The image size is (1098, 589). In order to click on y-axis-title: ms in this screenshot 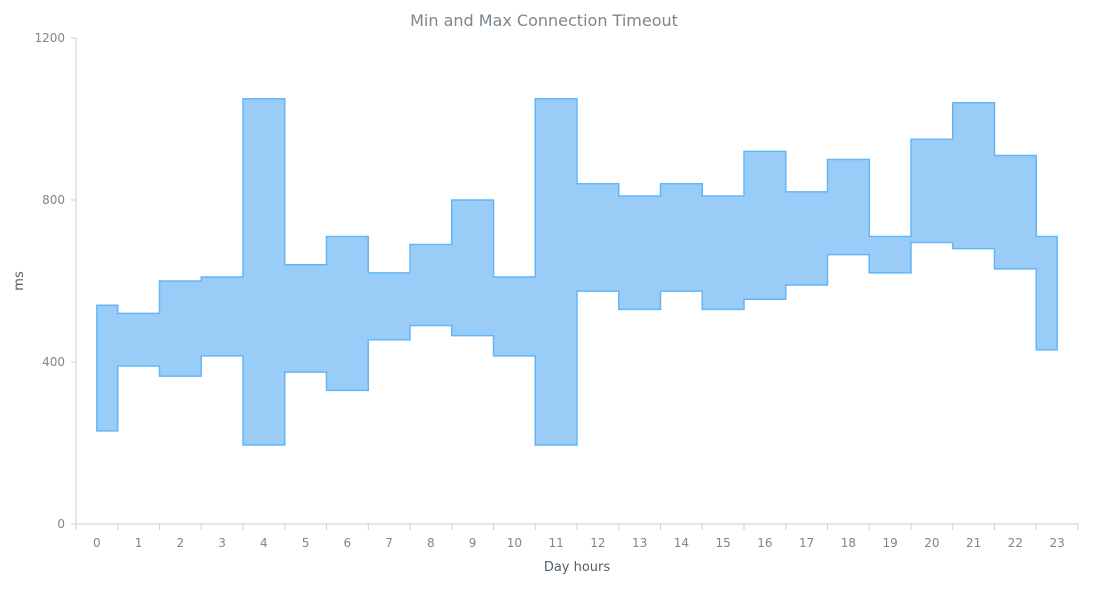, I will do `click(19, 281)`.